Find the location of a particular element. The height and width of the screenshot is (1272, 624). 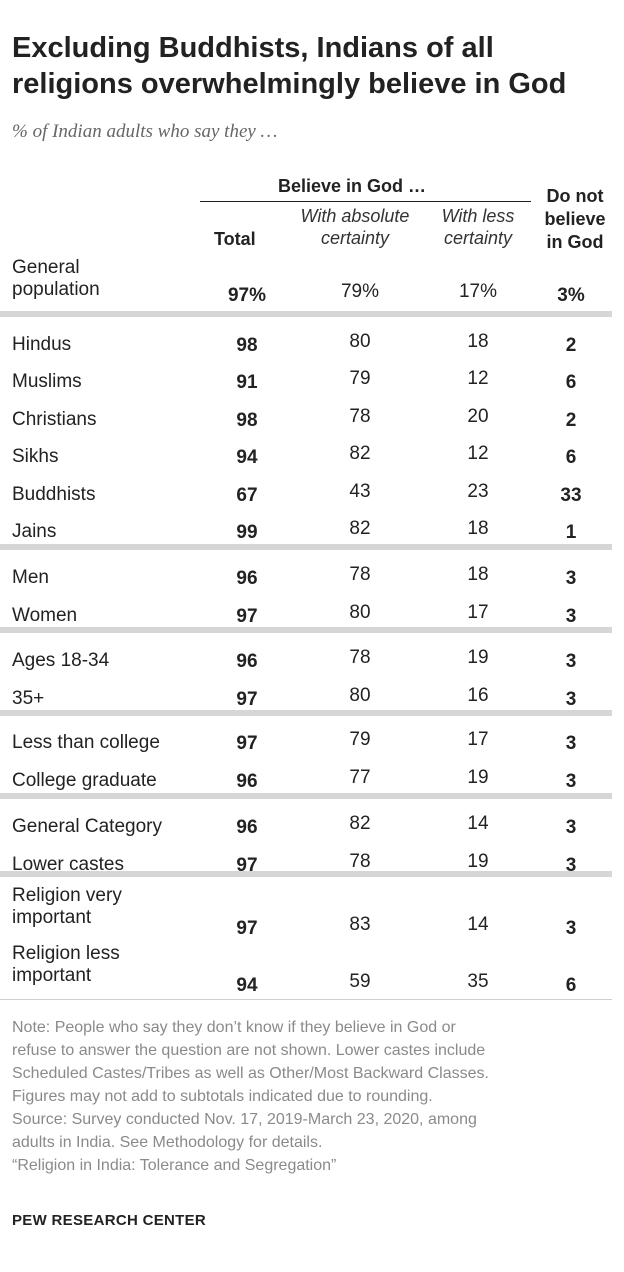

row-label-line: Ages 18-34 is located at coordinates (61, 660).